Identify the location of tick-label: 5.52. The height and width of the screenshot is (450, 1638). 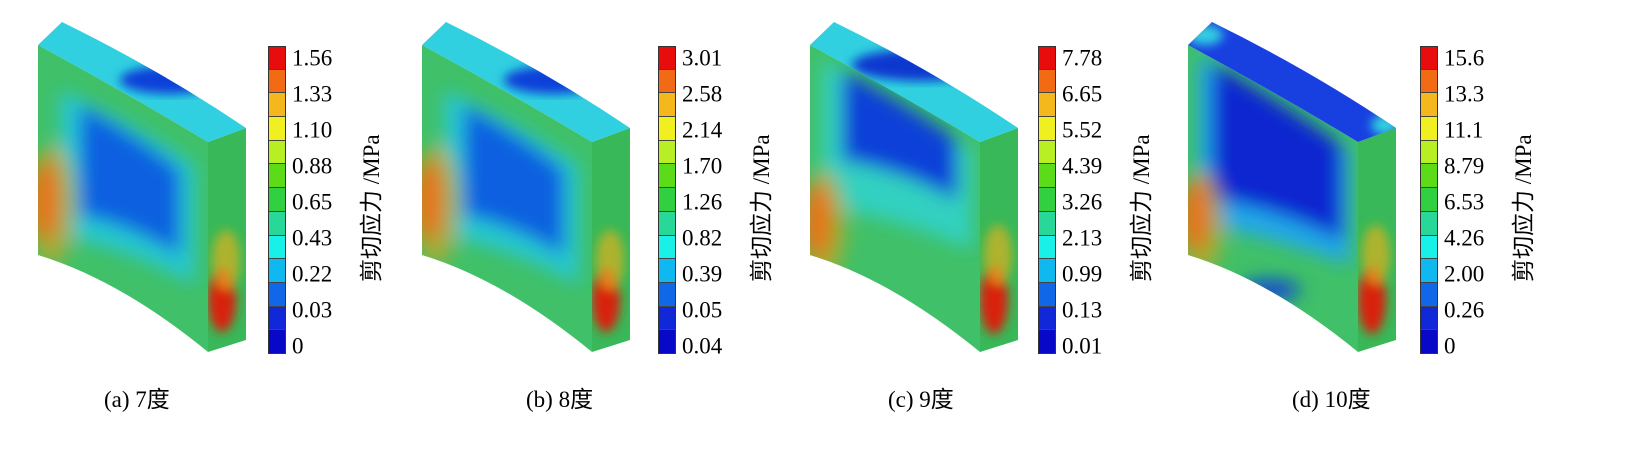
(1082, 130).